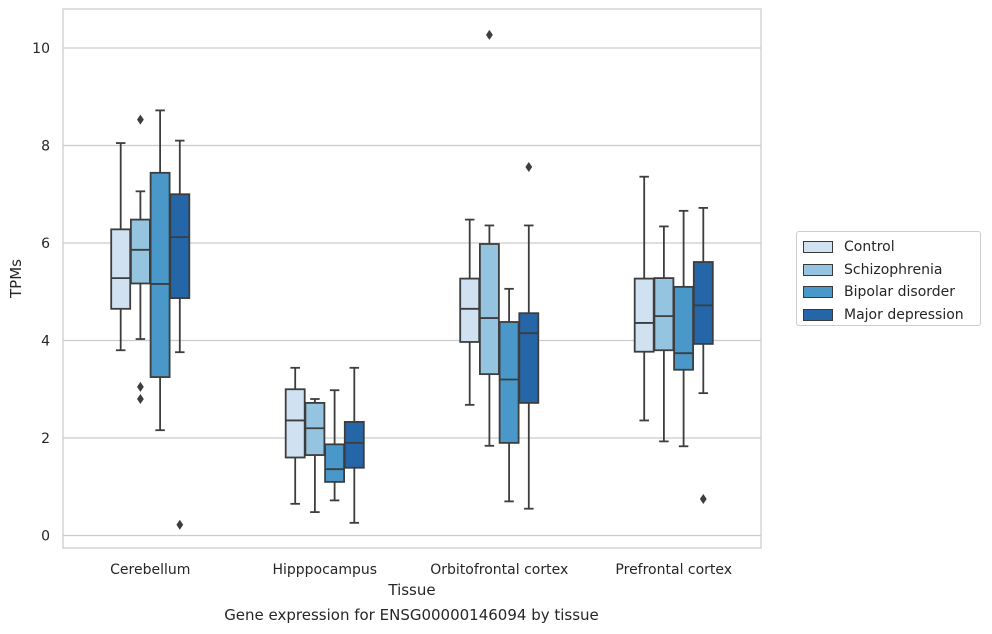  I want to click on y-tick-label: 2, so click(45, 439).